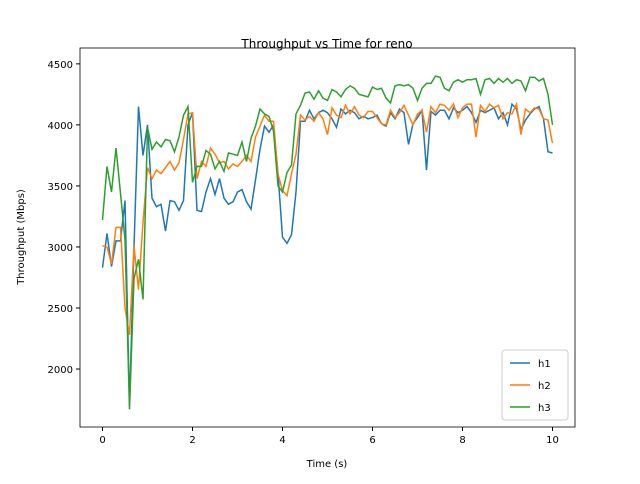 The height and width of the screenshot is (484, 640). Describe the element at coordinates (544, 386) in the screenshot. I see `legend-label: h2` at that location.